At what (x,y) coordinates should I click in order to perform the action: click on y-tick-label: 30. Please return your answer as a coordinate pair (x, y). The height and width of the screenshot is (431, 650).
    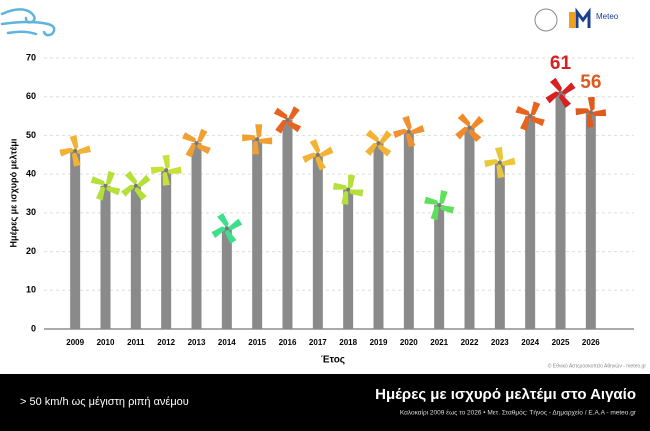
    Looking at the image, I should click on (31, 212).